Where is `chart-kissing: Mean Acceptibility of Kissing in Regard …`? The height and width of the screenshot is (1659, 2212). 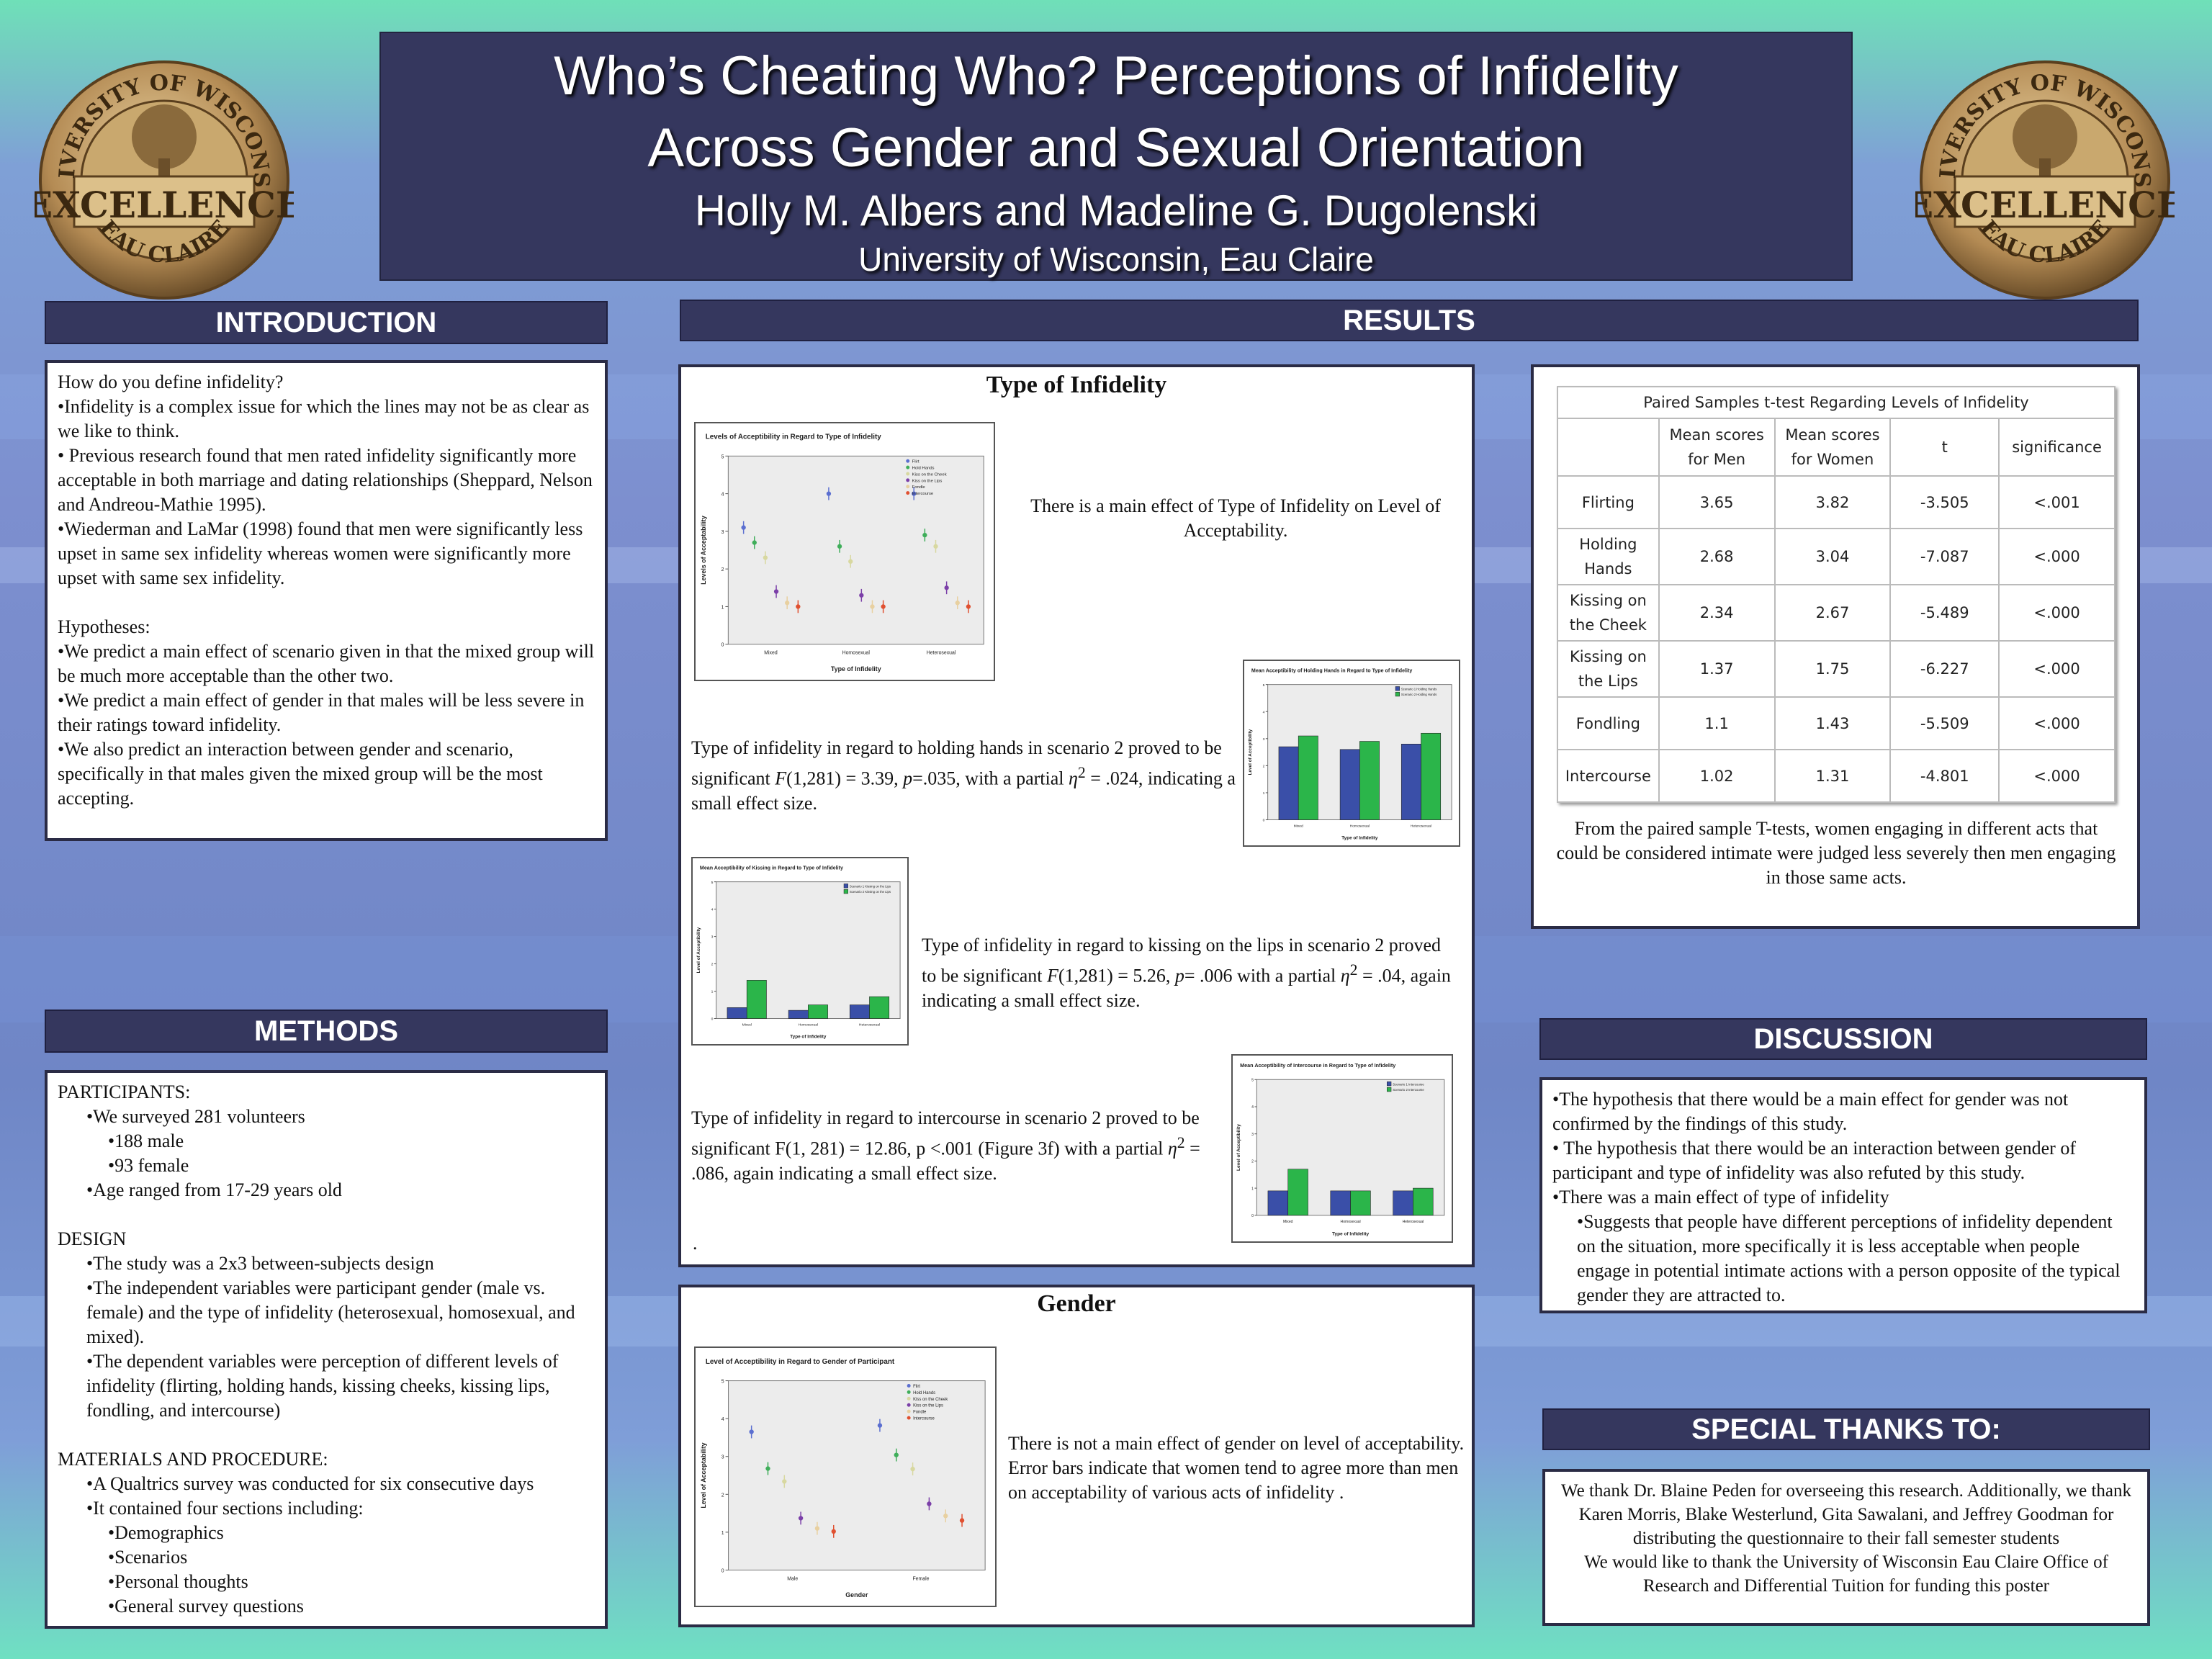
chart-kissing: Mean Acceptibility of Kissing in Regard … is located at coordinates (800, 951).